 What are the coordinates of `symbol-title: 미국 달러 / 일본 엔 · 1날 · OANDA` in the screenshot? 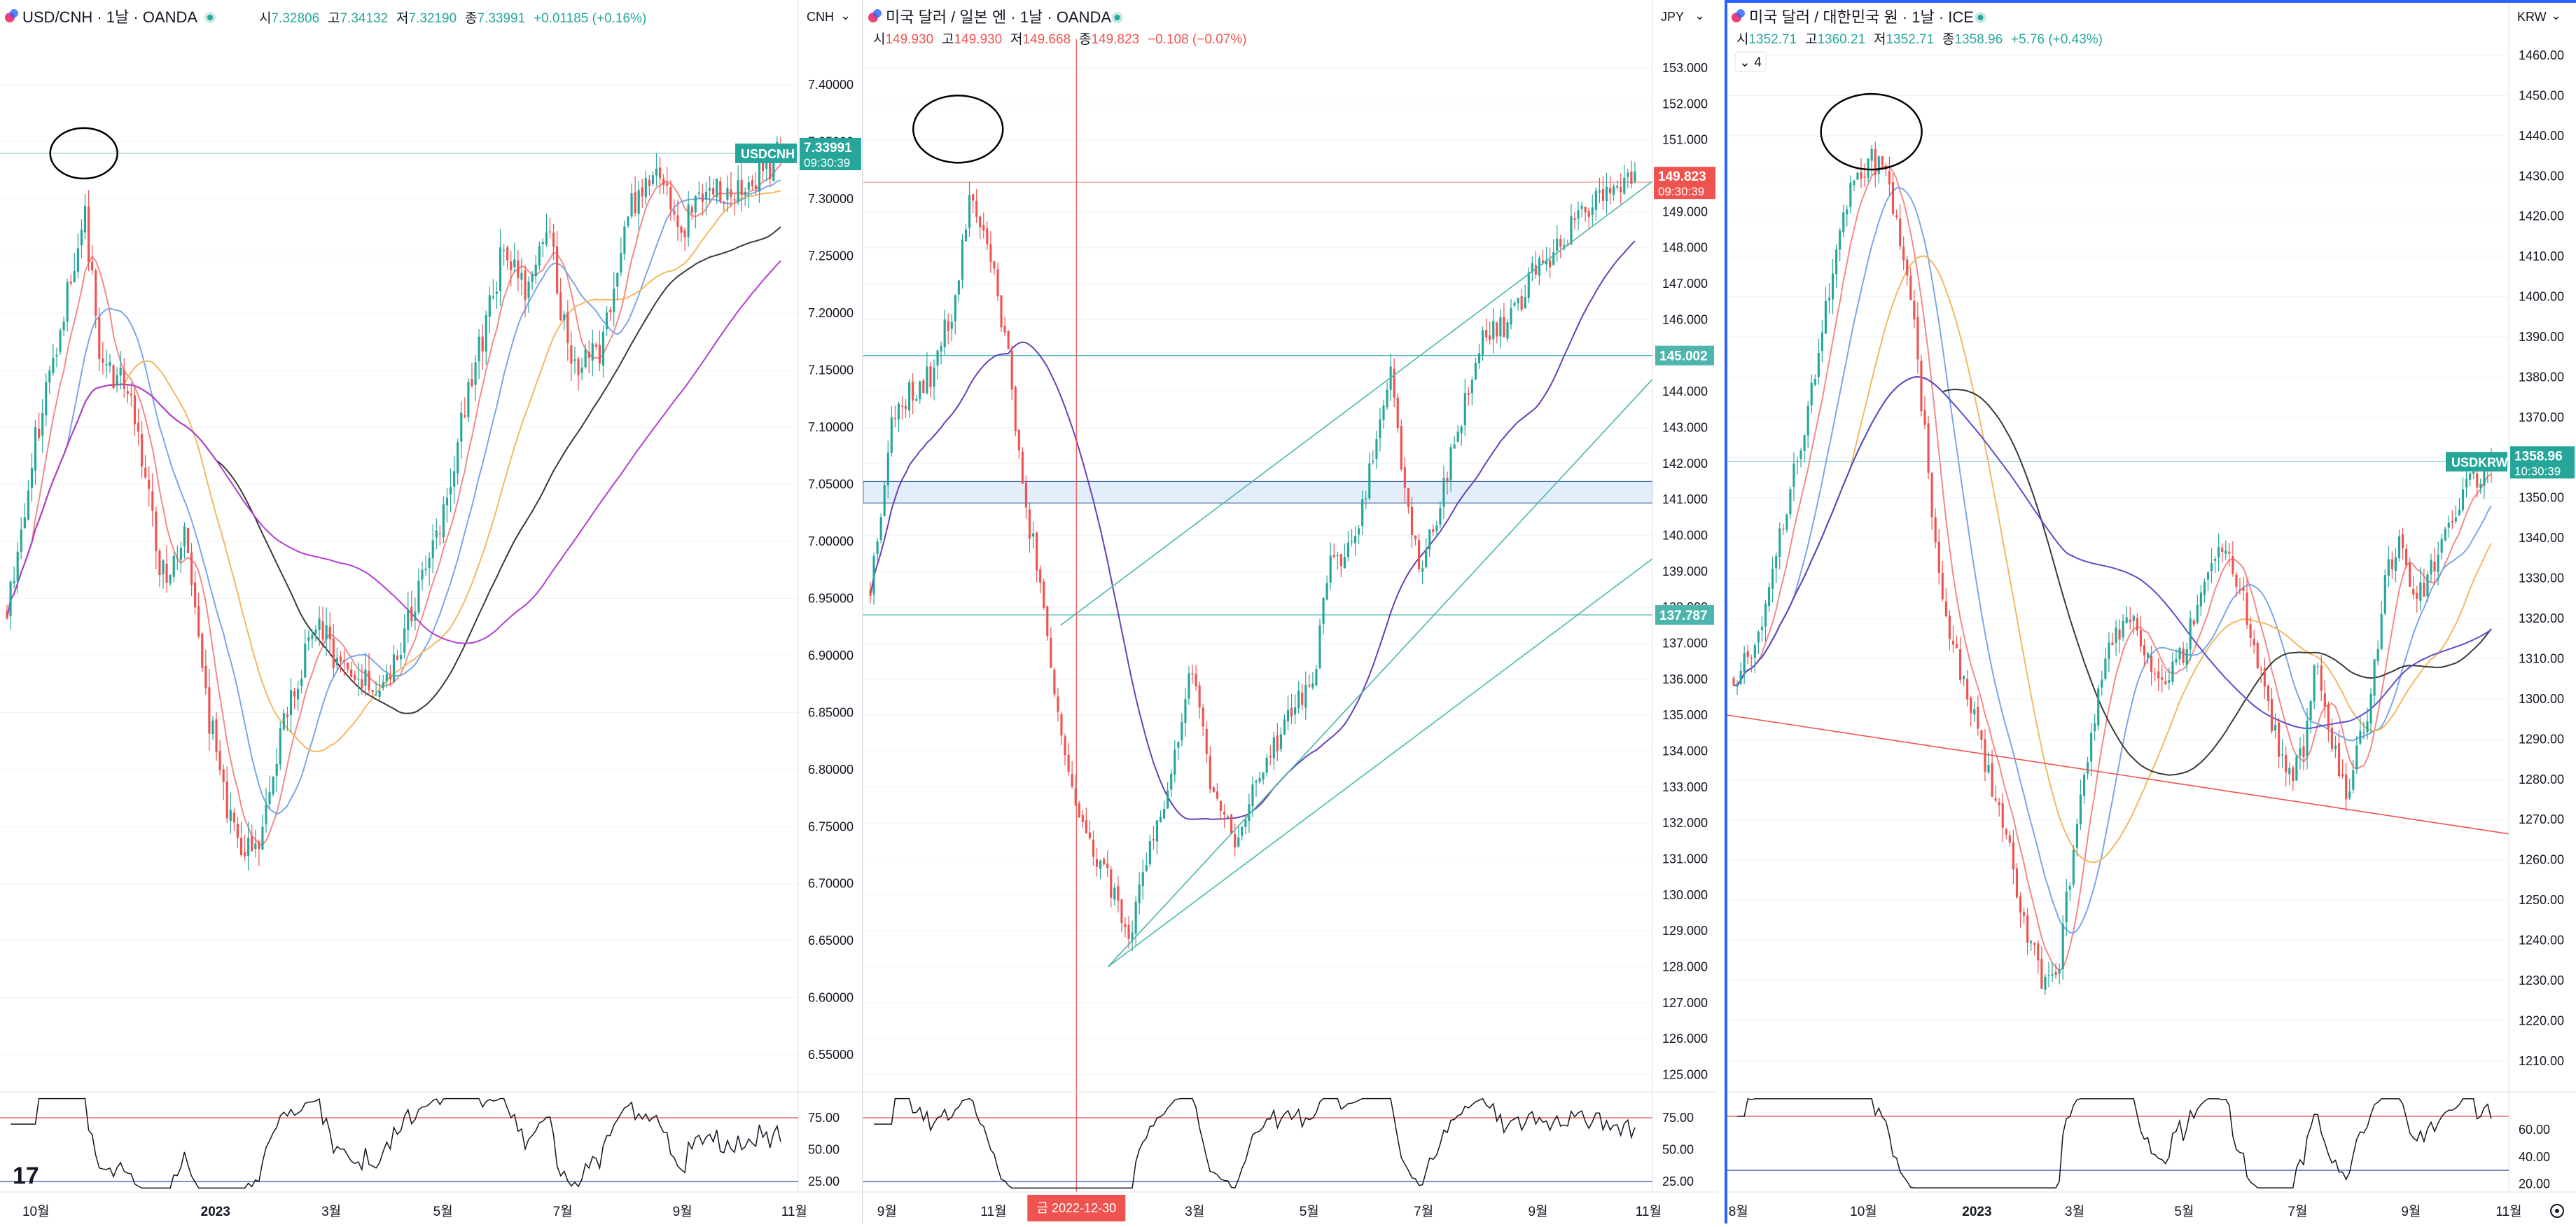 It's located at (998, 17).